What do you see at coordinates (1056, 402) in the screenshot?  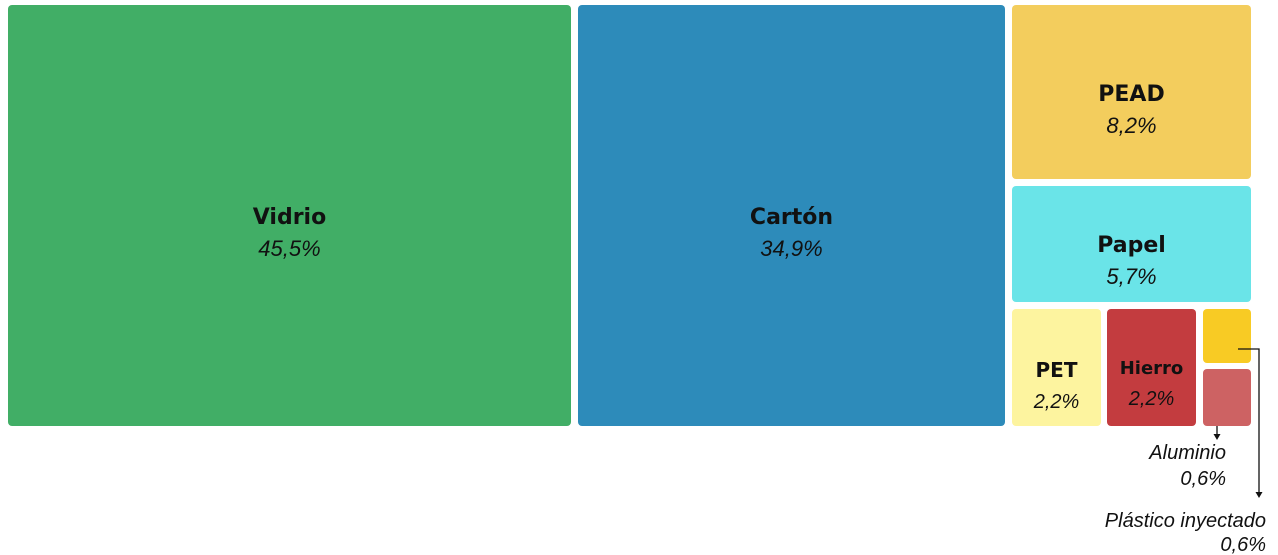 I see `tile-value-pet: 2,2%` at bounding box center [1056, 402].